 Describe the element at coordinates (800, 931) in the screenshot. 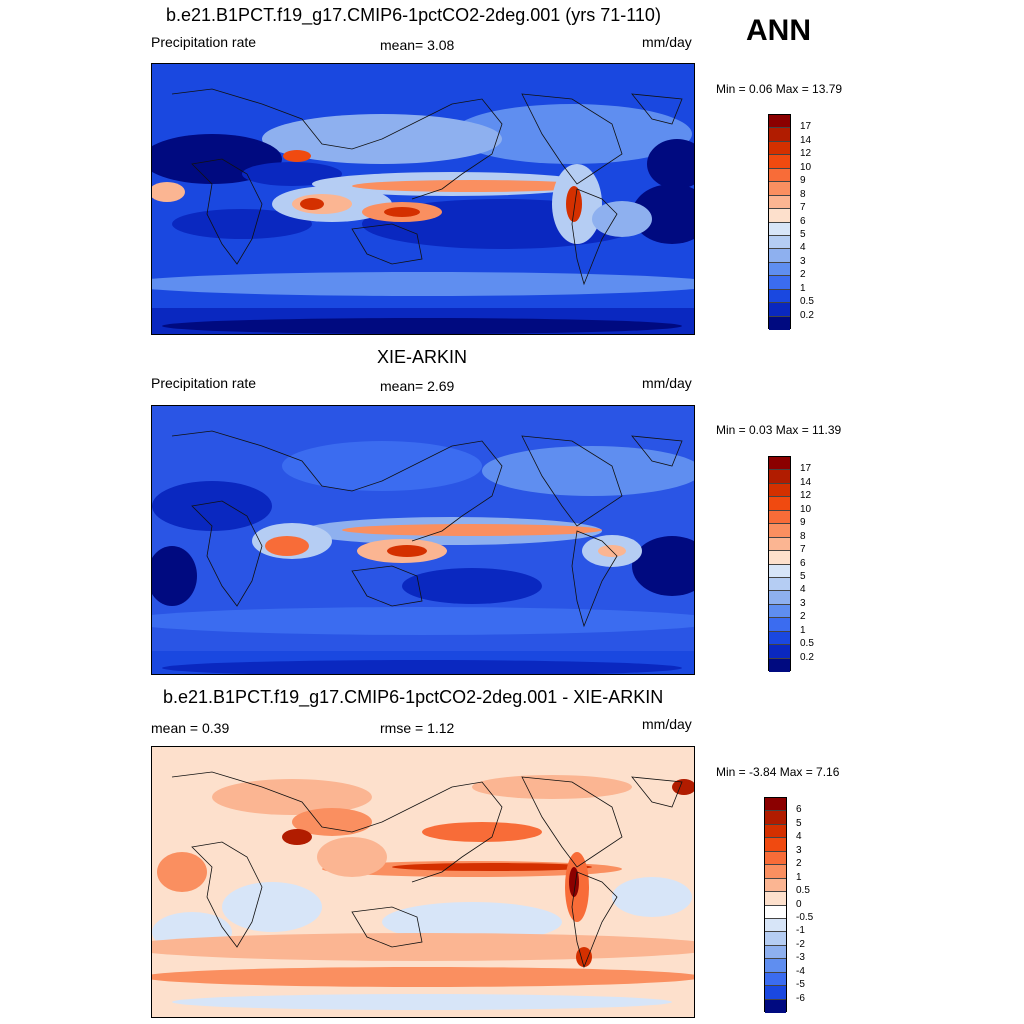

I see `colorbar-tick-label: -1` at that location.